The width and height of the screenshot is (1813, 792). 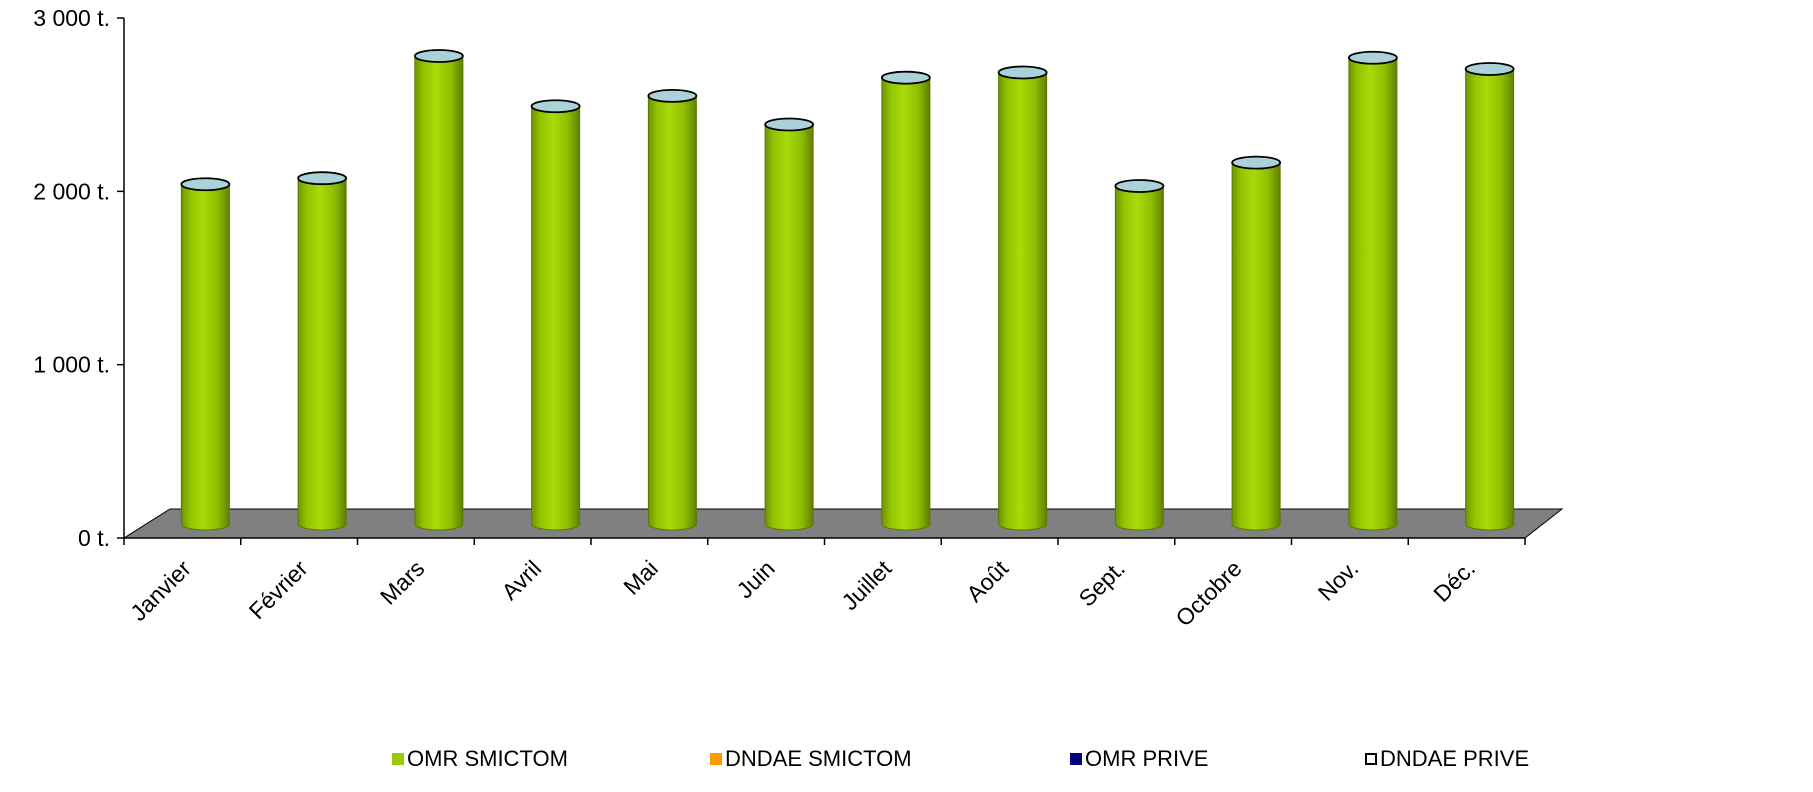 I want to click on bar-juin, so click(x=789, y=324).